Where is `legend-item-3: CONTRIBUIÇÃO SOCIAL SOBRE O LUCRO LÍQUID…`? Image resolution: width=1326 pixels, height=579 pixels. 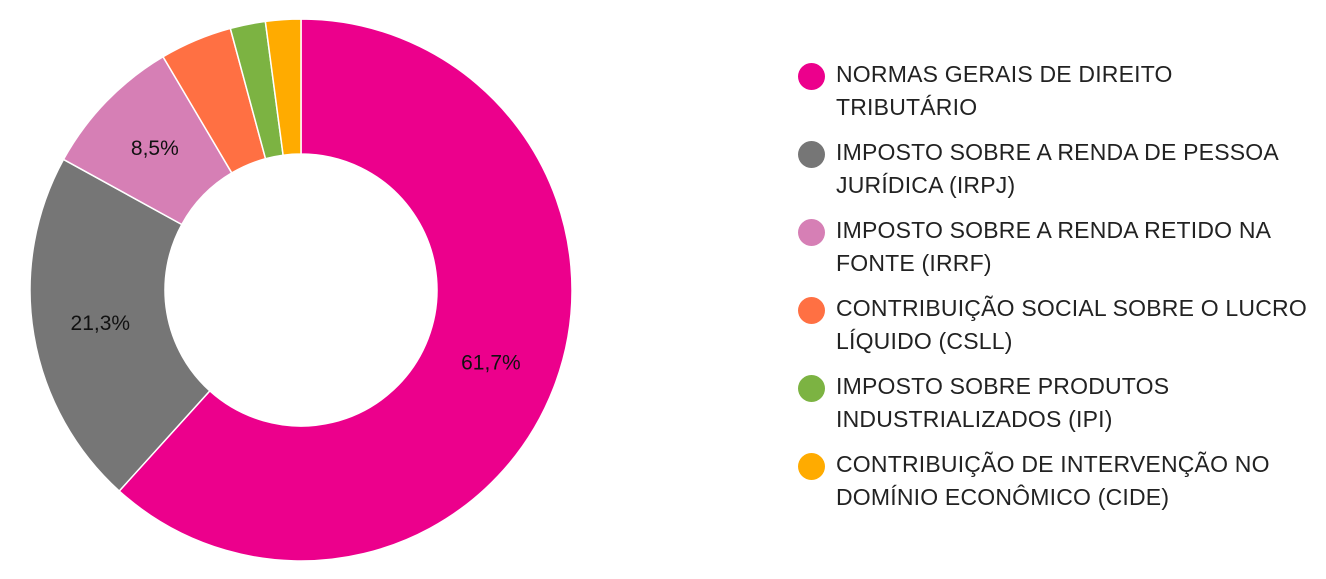 legend-item-3: CONTRIBUIÇÃO SOCIAL SOBRE O LUCRO LÍQUID… is located at coordinates (1058, 331).